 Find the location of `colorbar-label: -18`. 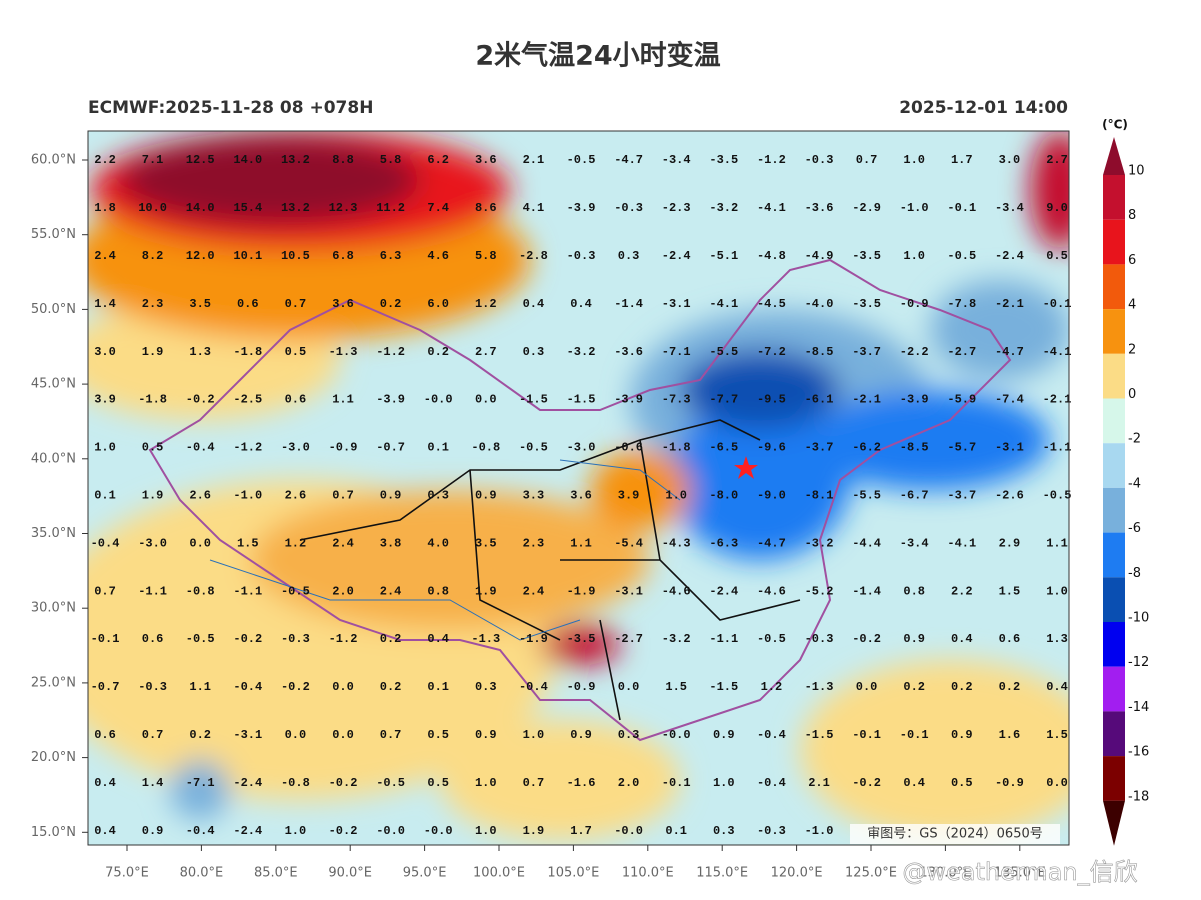

colorbar-label: -18 is located at coordinates (1138, 796).